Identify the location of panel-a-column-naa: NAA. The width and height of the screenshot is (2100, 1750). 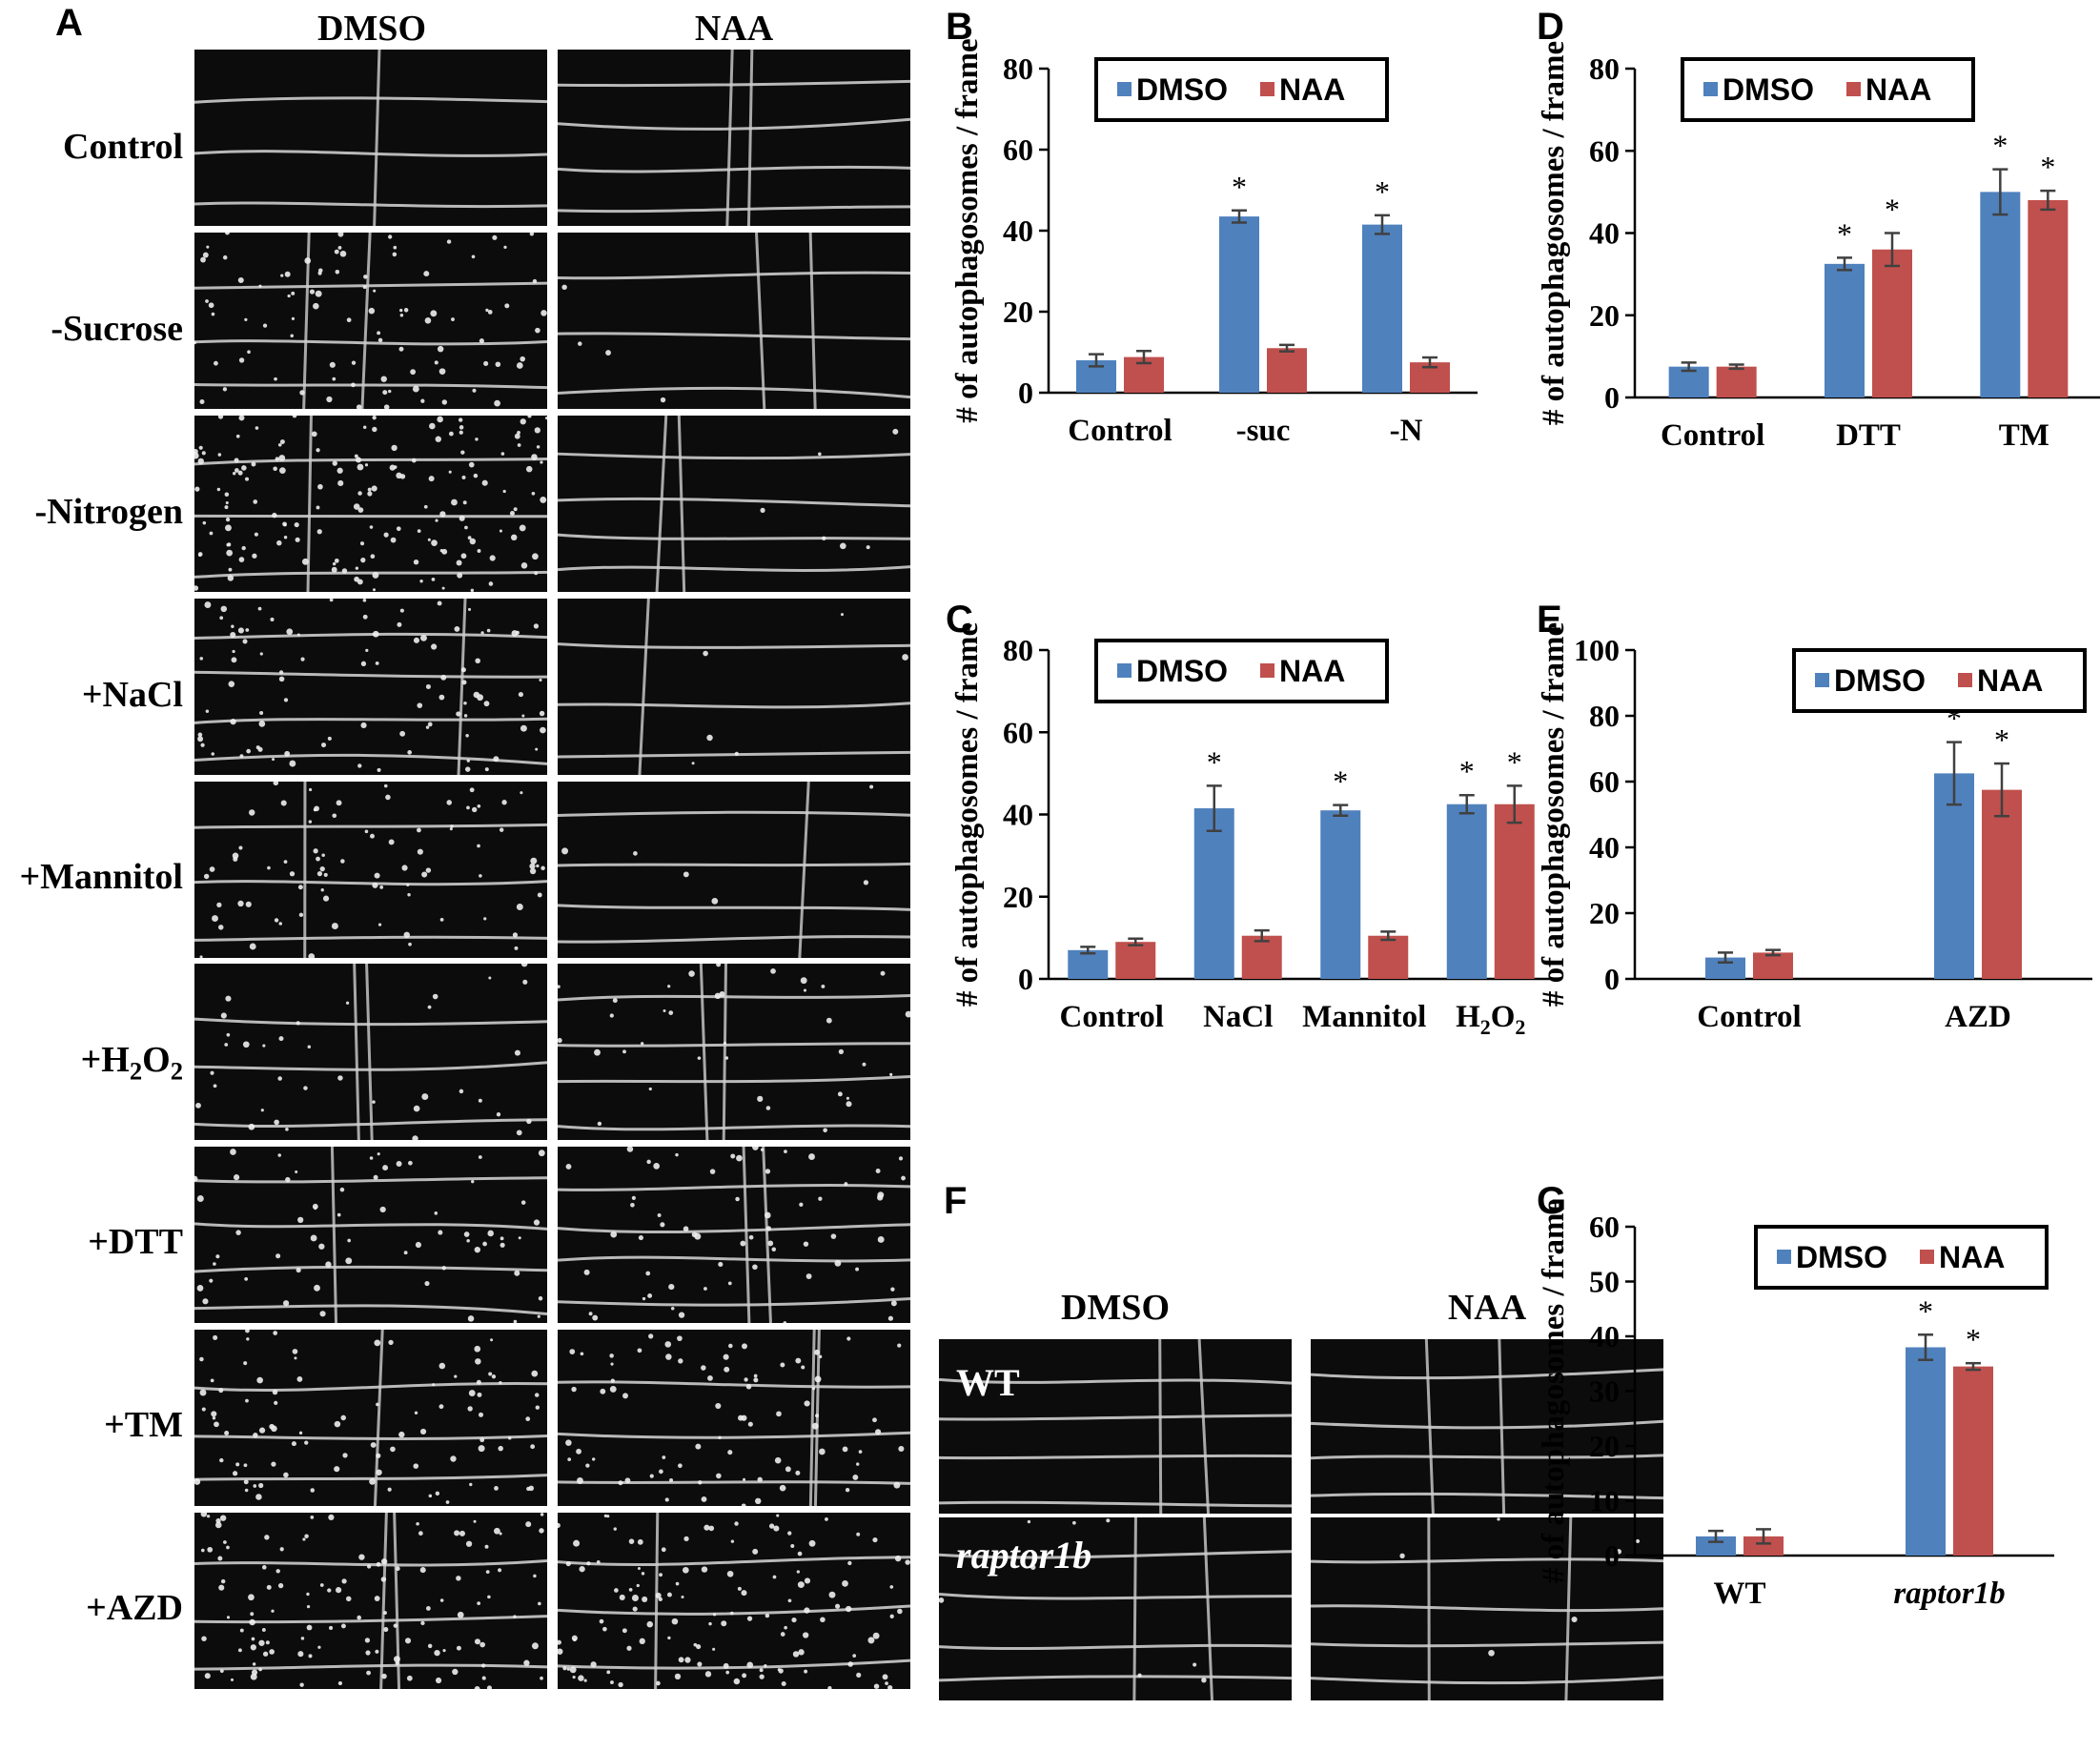
(734, 29).